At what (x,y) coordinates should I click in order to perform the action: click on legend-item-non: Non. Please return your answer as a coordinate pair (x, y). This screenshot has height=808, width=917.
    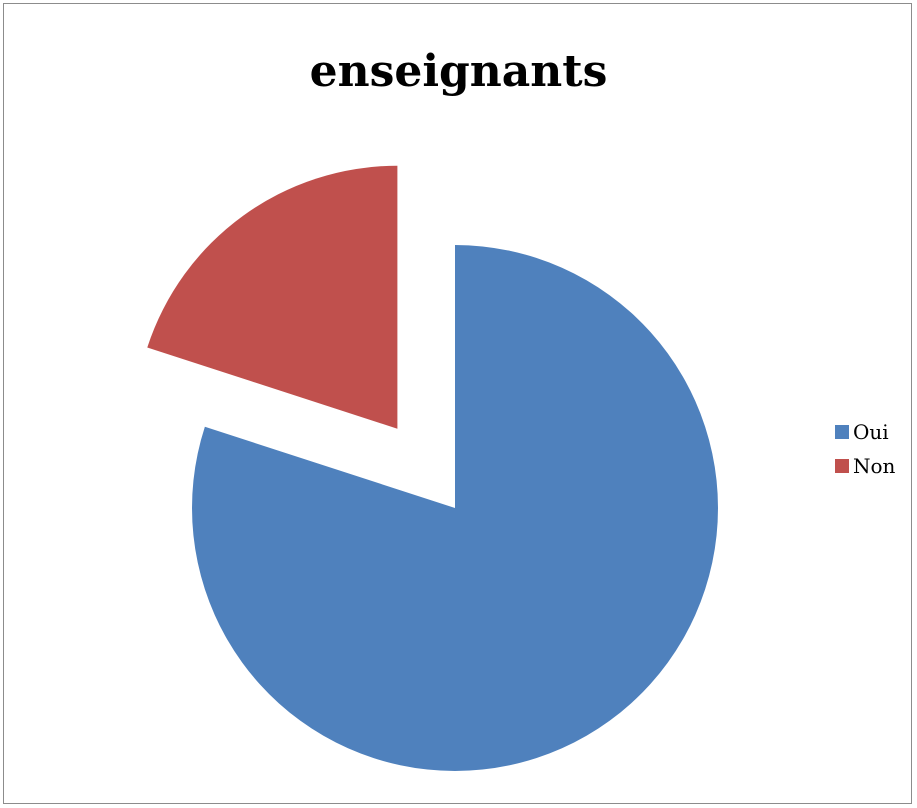
    Looking at the image, I should click on (874, 466).